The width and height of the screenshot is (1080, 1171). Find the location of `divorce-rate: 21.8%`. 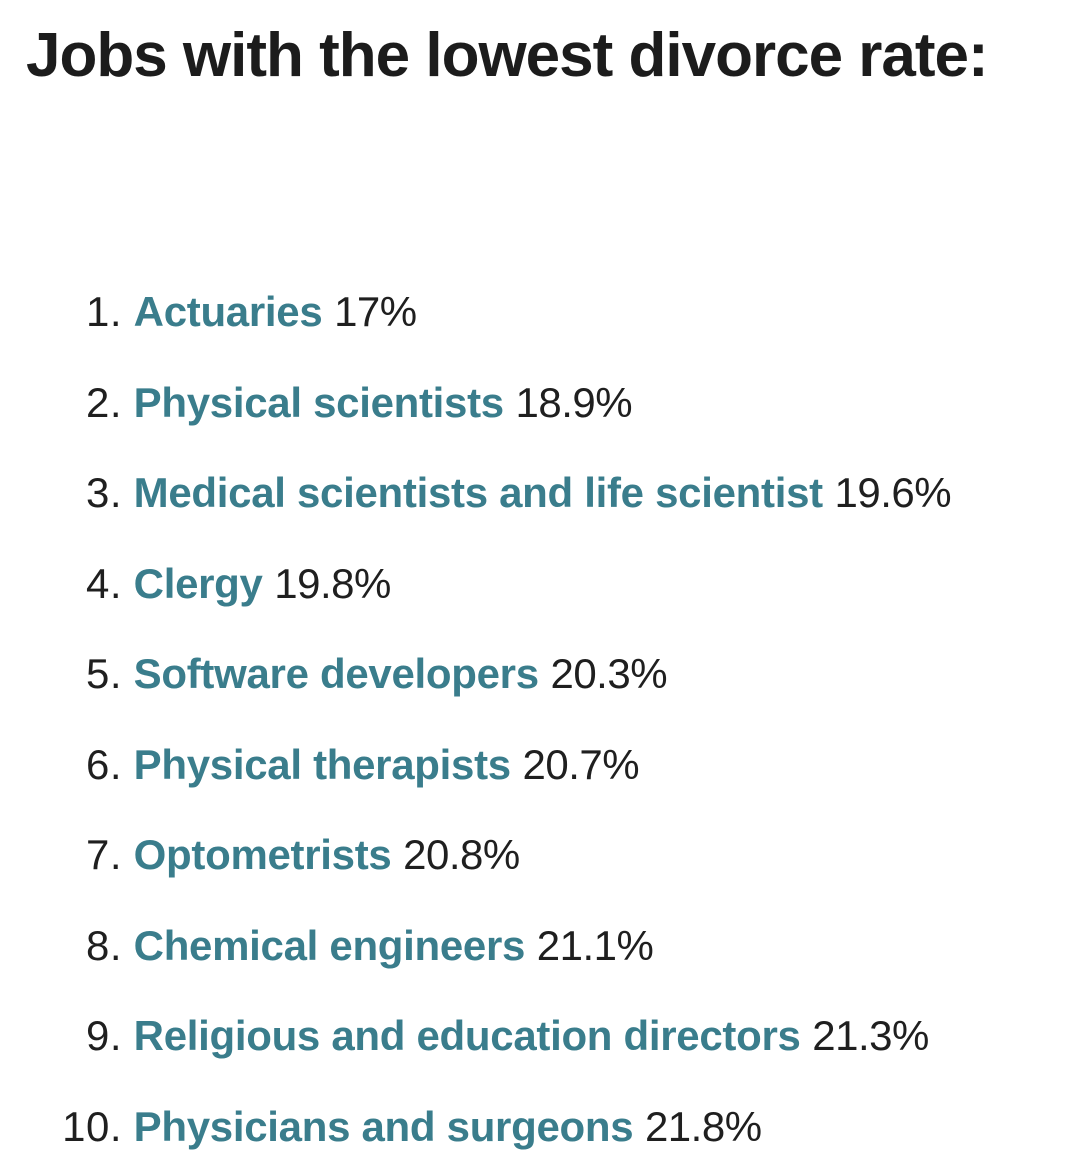

divorce-rate: 21.8% is located at coordinates (703, 1126).